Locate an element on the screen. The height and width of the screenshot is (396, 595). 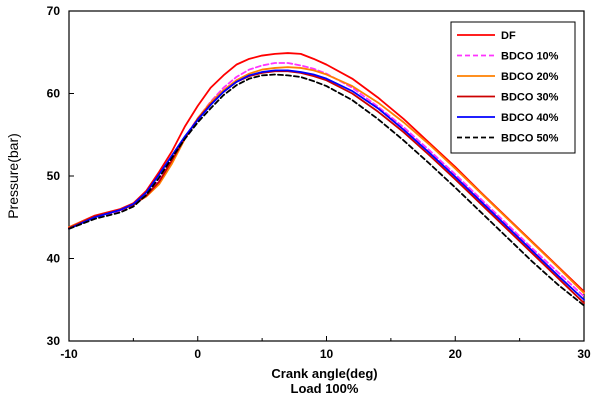
x-axis-sublabel: Load 100% is located at coordinates (325, 388).